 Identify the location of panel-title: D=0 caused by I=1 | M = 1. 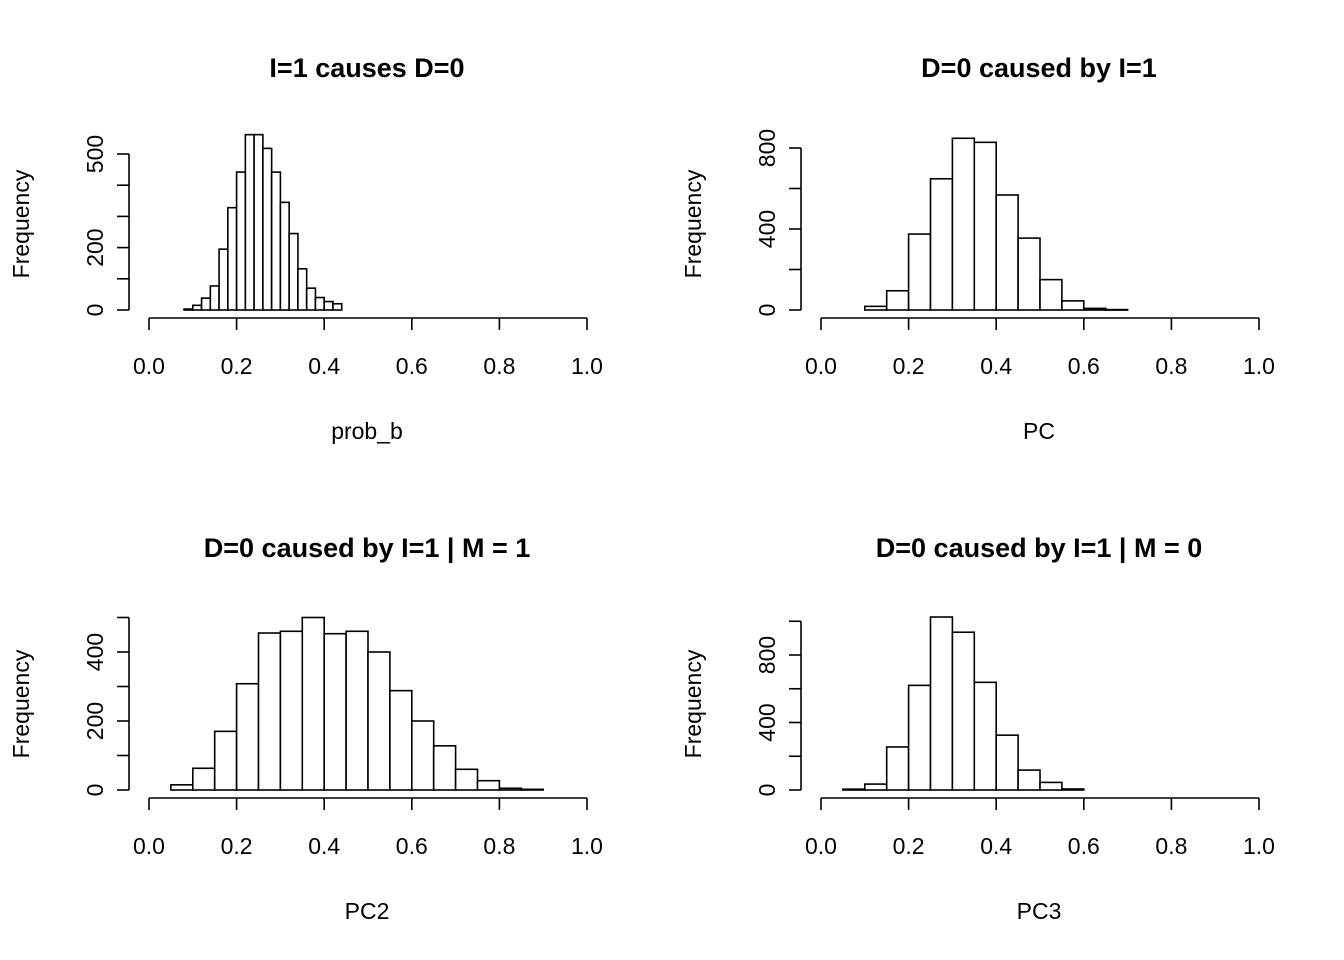
(367, 548).